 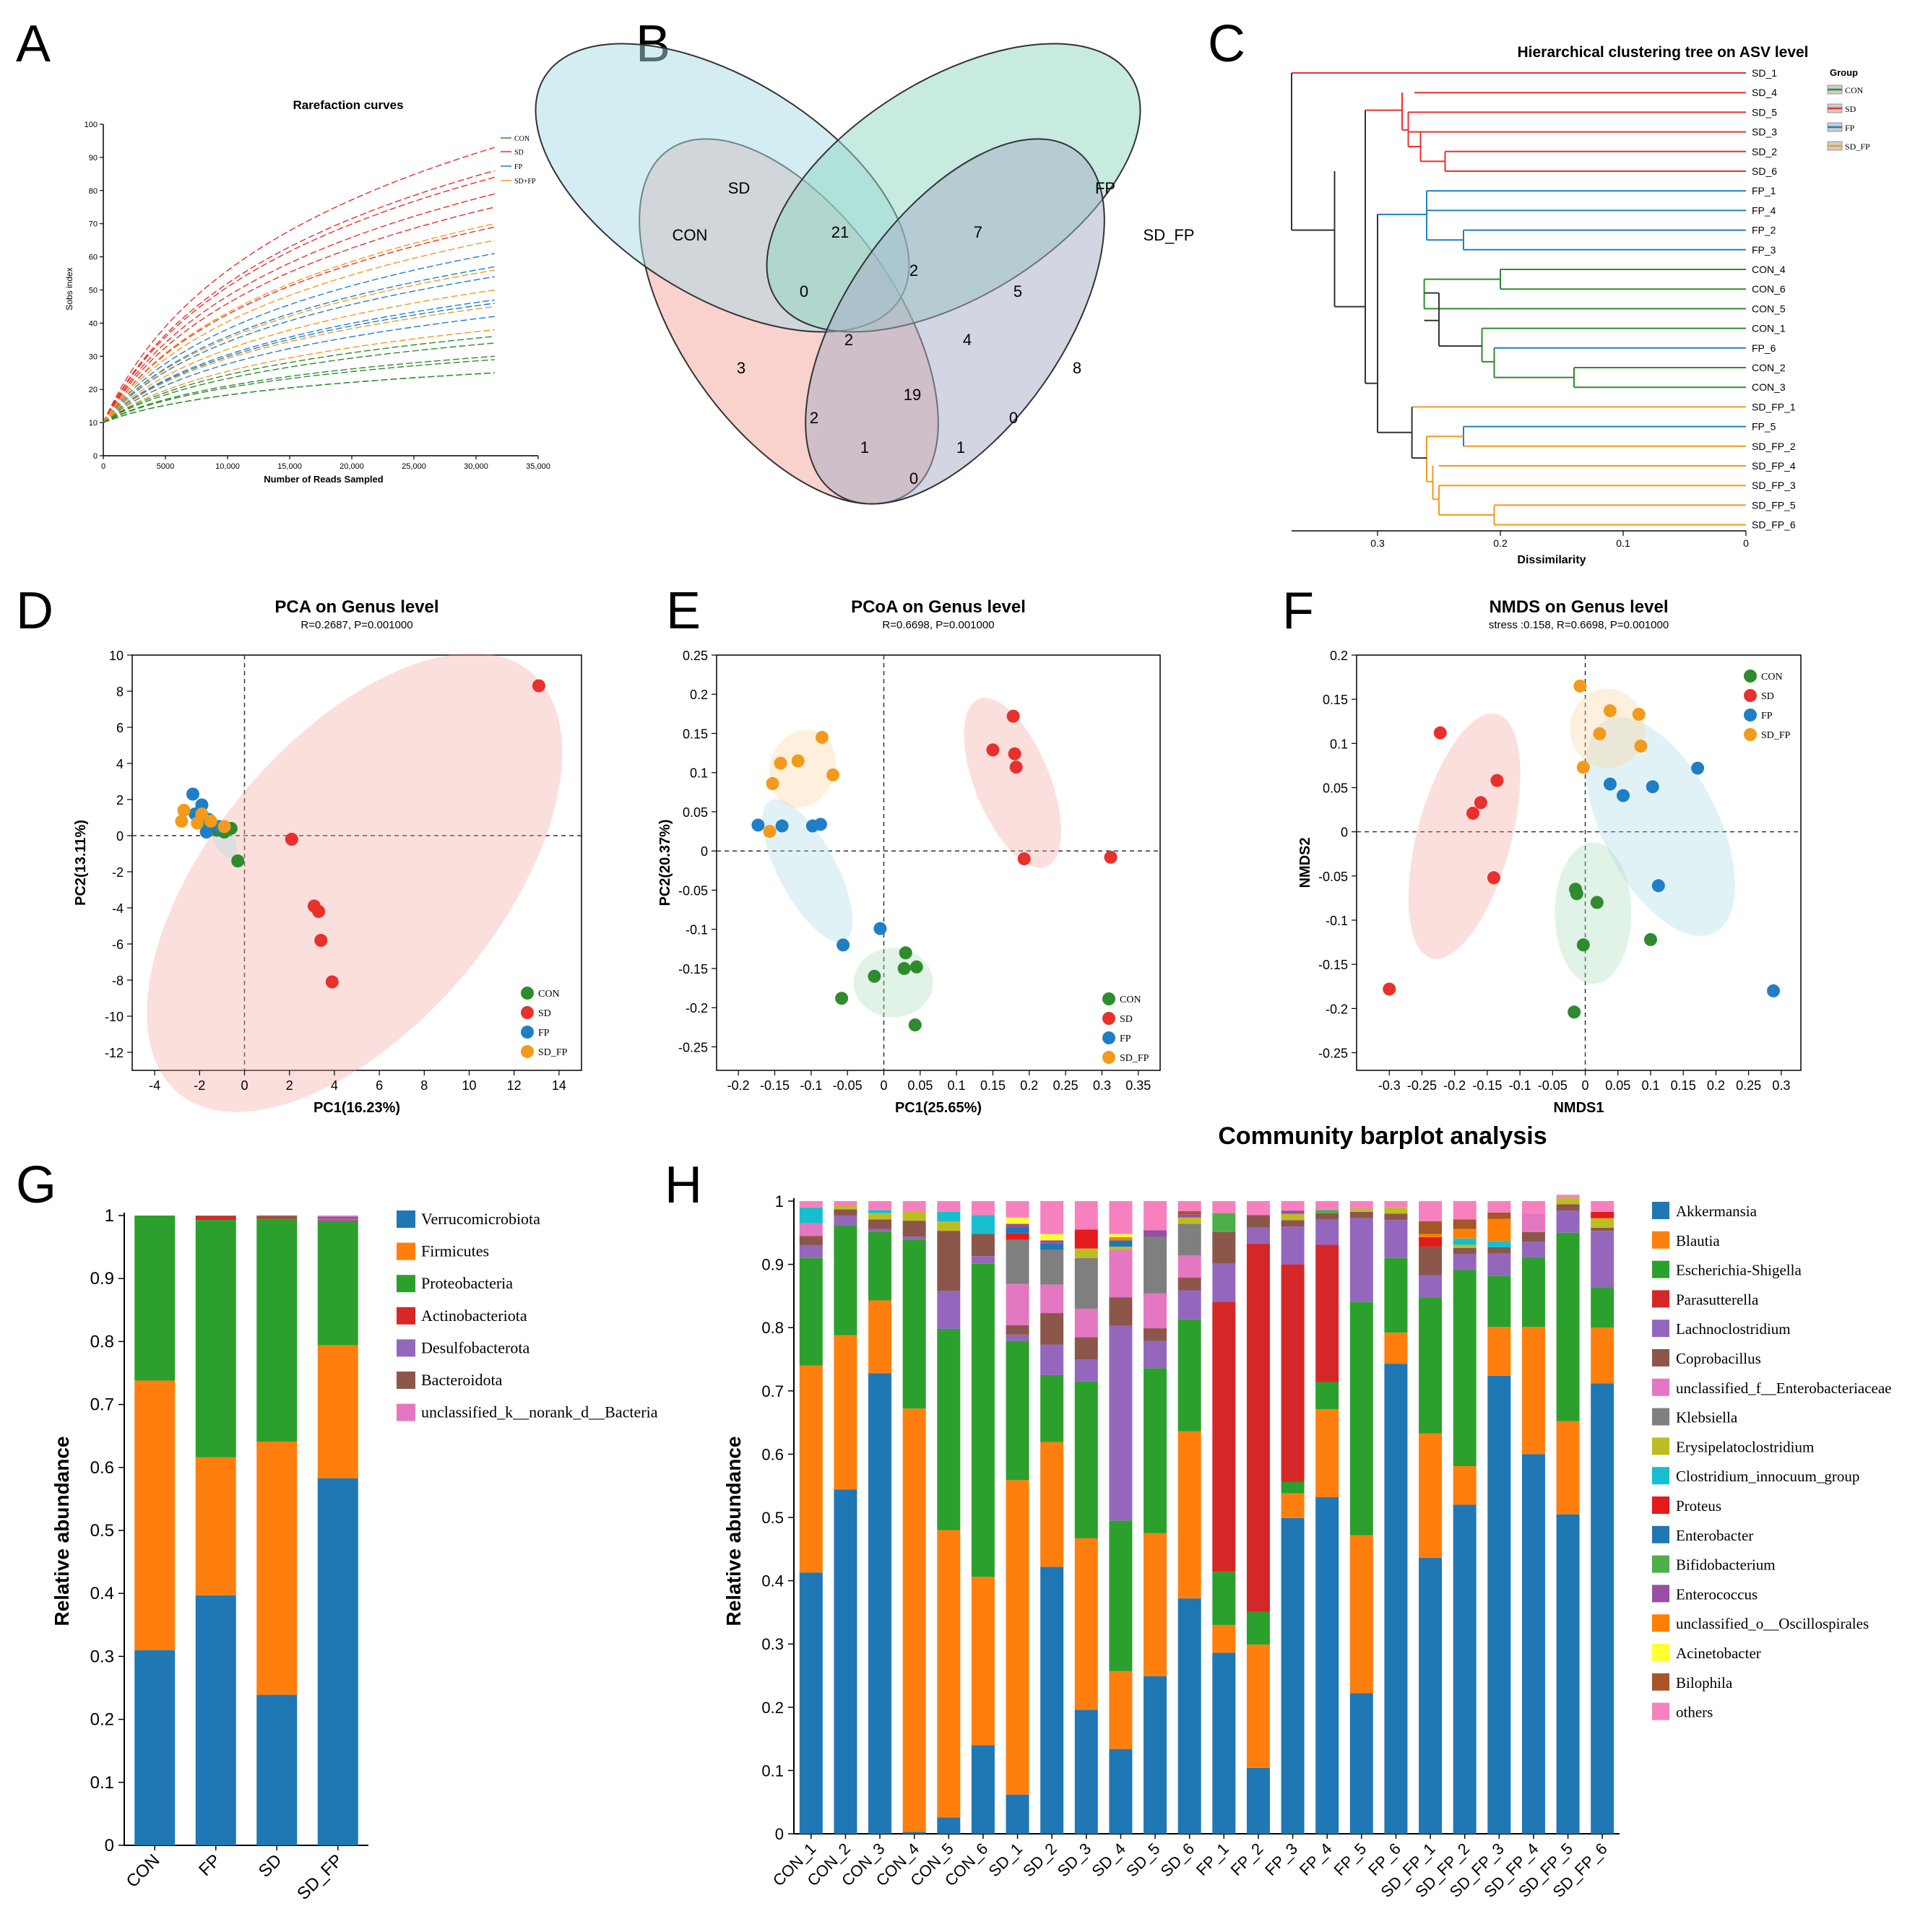 What do you see at coordinates (379, 1085) in the screenshot?
I see `x-tick-label: 6` at bounding box center [379, 1085].